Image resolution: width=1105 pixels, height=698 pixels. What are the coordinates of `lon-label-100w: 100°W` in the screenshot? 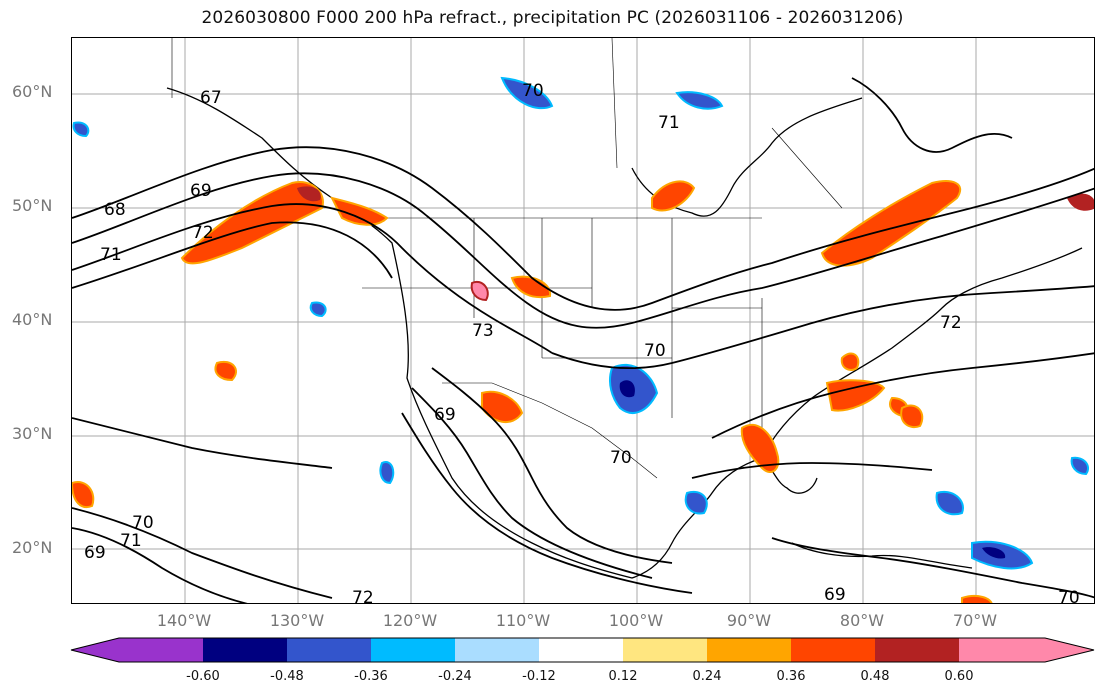 It's located at (636, 620).